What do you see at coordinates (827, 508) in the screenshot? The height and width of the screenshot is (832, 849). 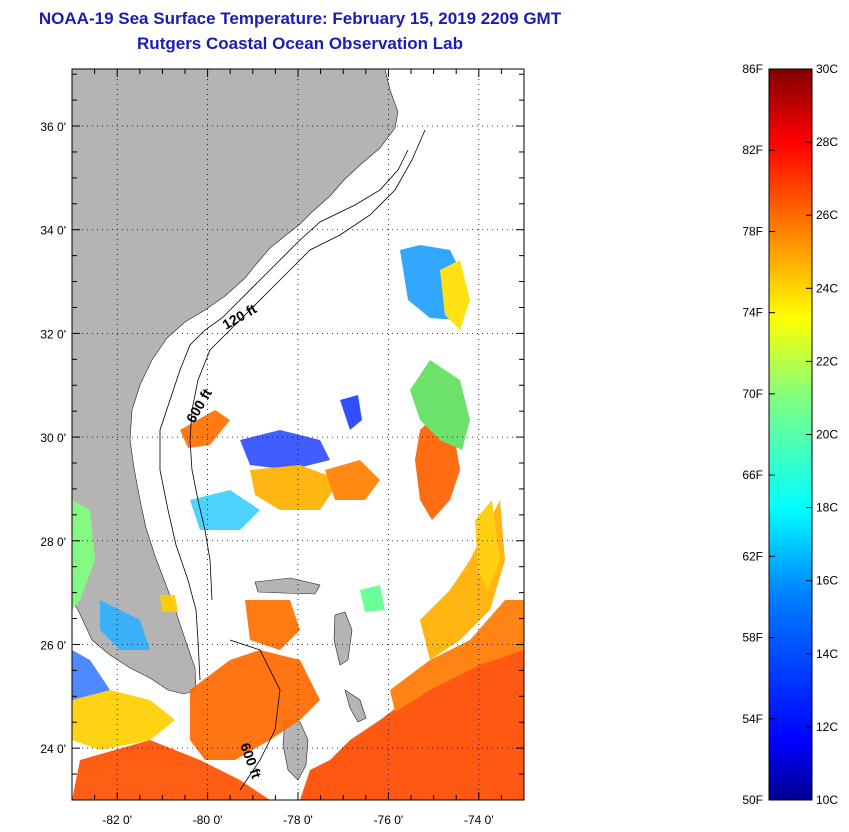 I see `colorbar-c-label: 18C` at bounding box center [827, 508].